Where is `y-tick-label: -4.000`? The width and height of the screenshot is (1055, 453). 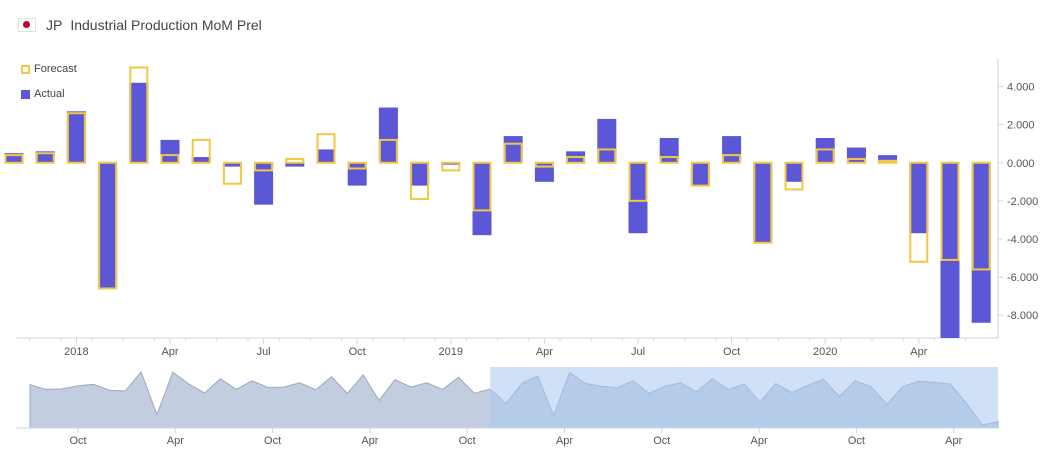
y-tick-label: -4.000 is located at coordinates (1022, 240).